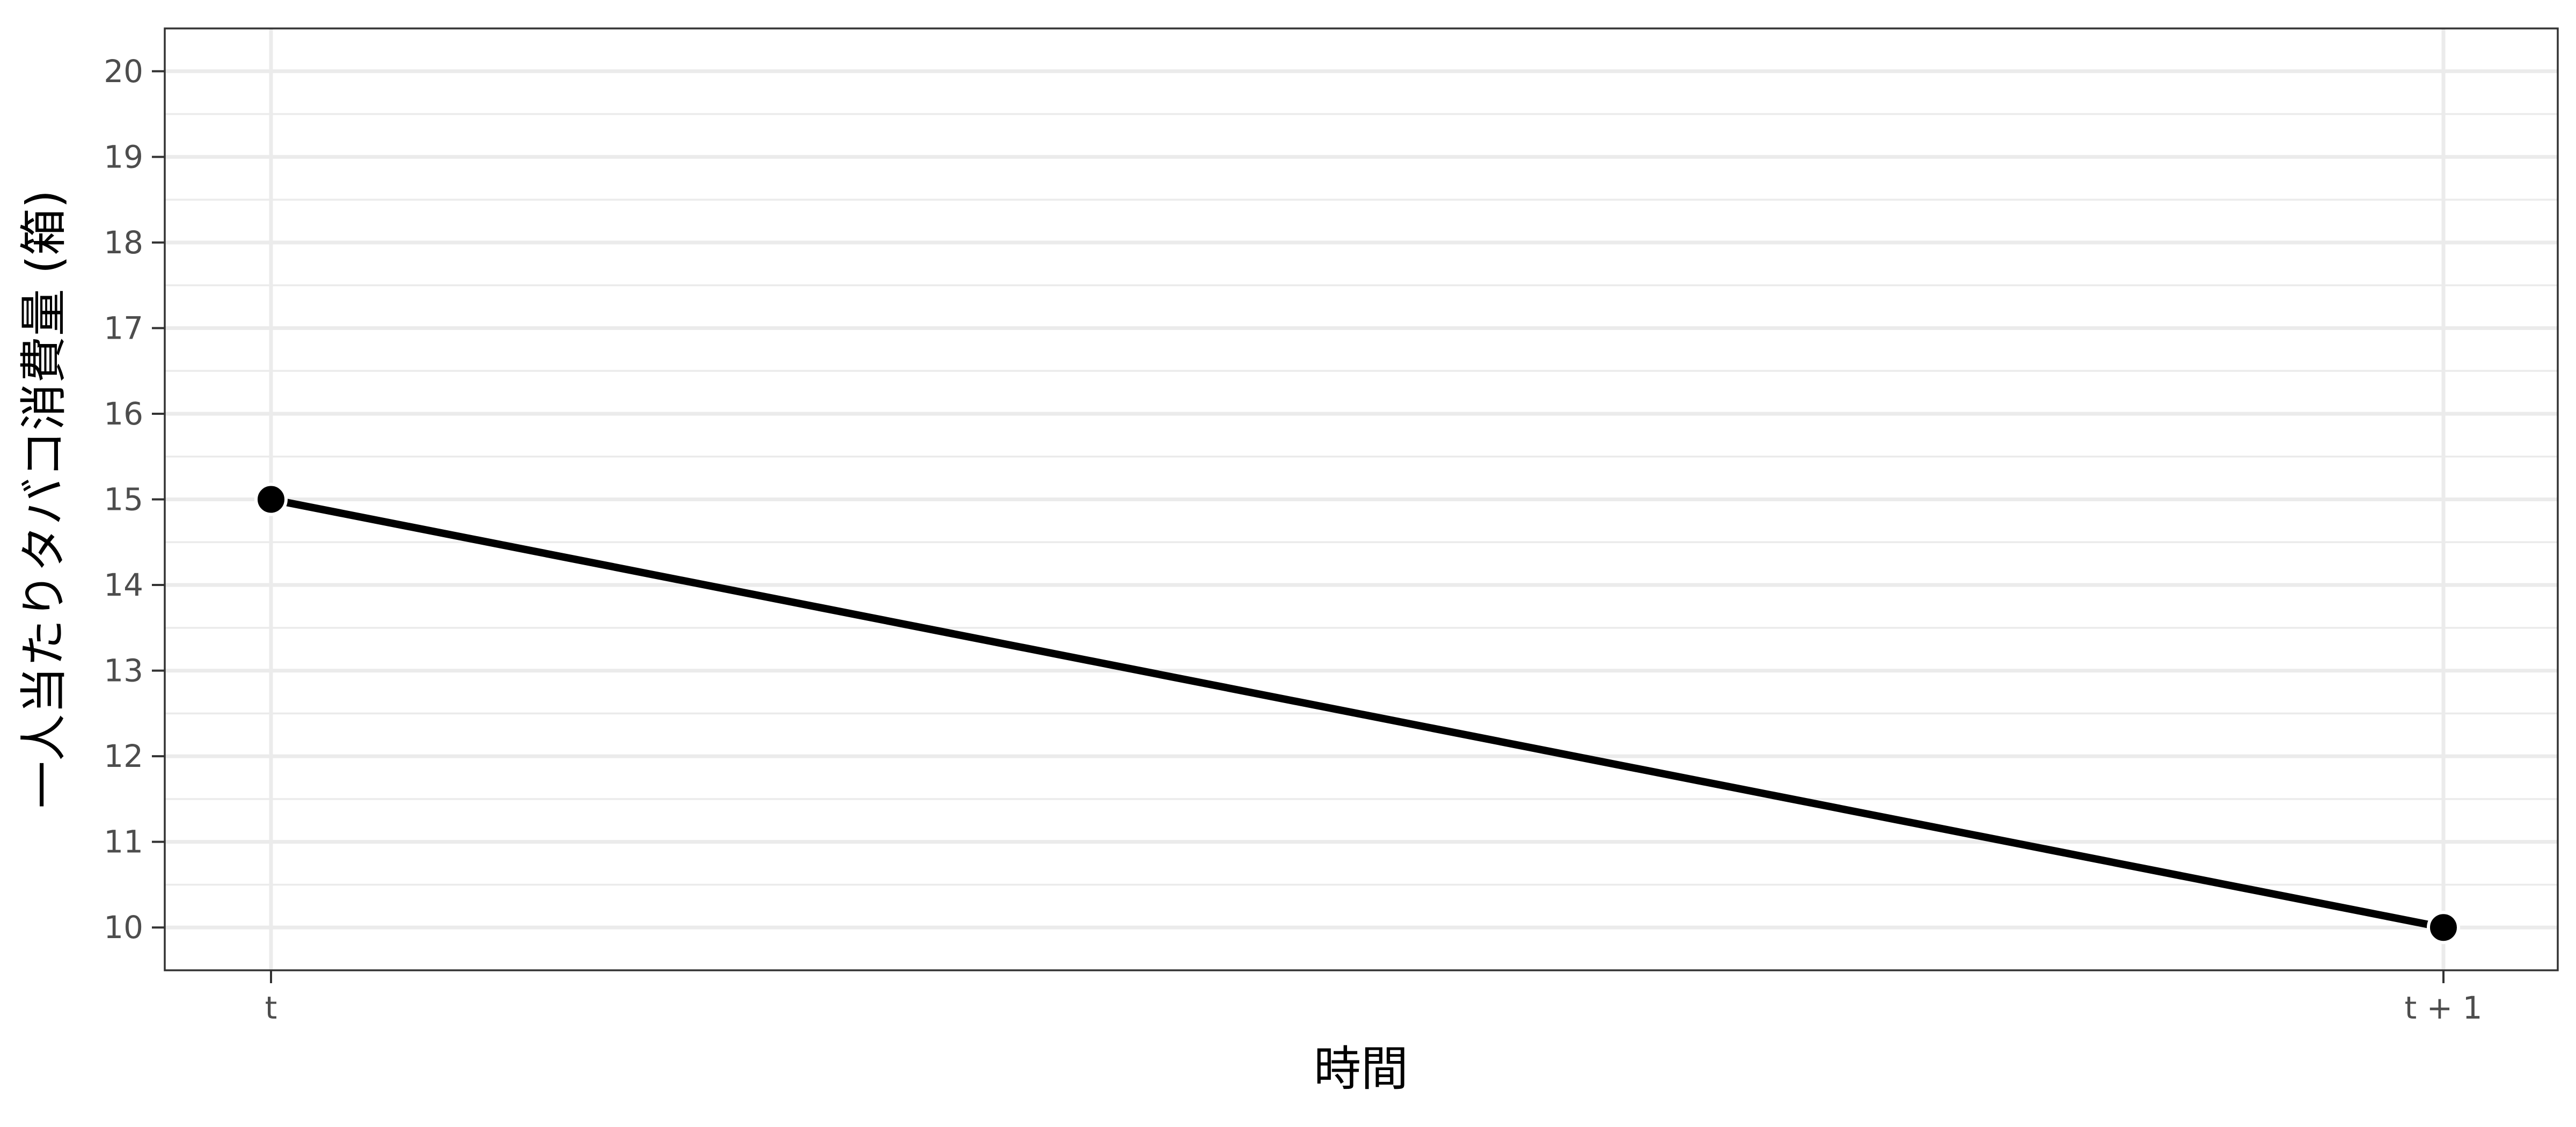  Describe the element at coordinates (123, 756) in the screenshot. I see `y-tick-label: 12` at that location.